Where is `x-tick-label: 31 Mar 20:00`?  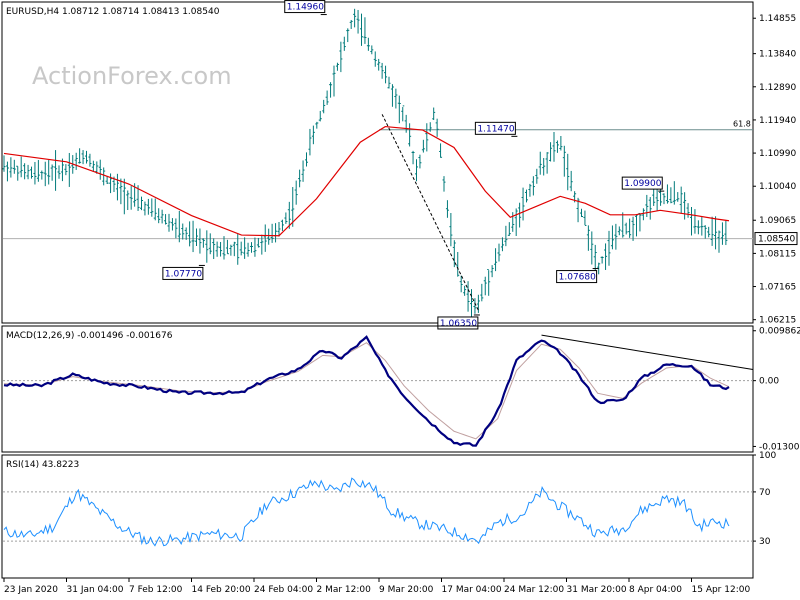 x-tick-label: 31 Mar 20:00 is located at coordinates (597, 590).